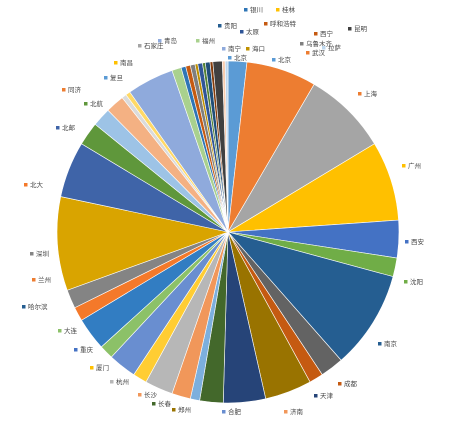 Image resolution: width=451 pixels, height=433 pixels. I want to click on legend-label-23: 同济, so click(75, 89).